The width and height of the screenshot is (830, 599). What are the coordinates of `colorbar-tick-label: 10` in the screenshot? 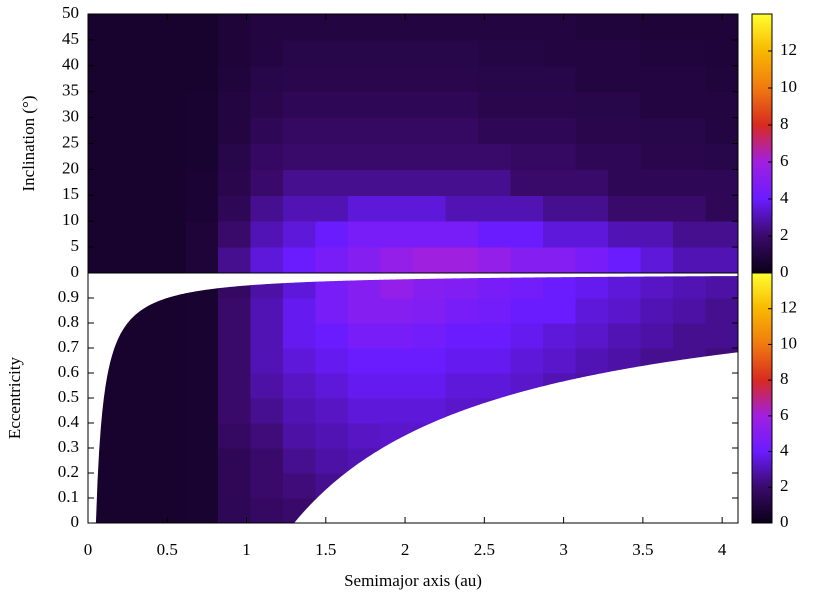 It's located at (788, 86).